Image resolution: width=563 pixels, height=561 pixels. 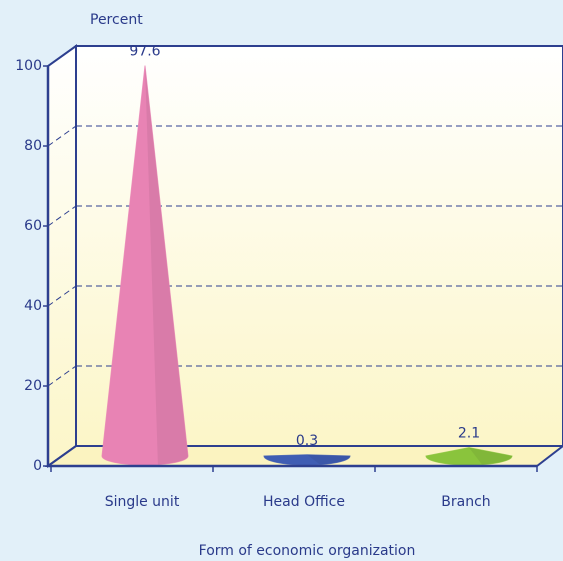 What do you see at coordinates (33, 386) in the screenshot?
I see `y-tick-label: 20` at bounding box center [33, 386].